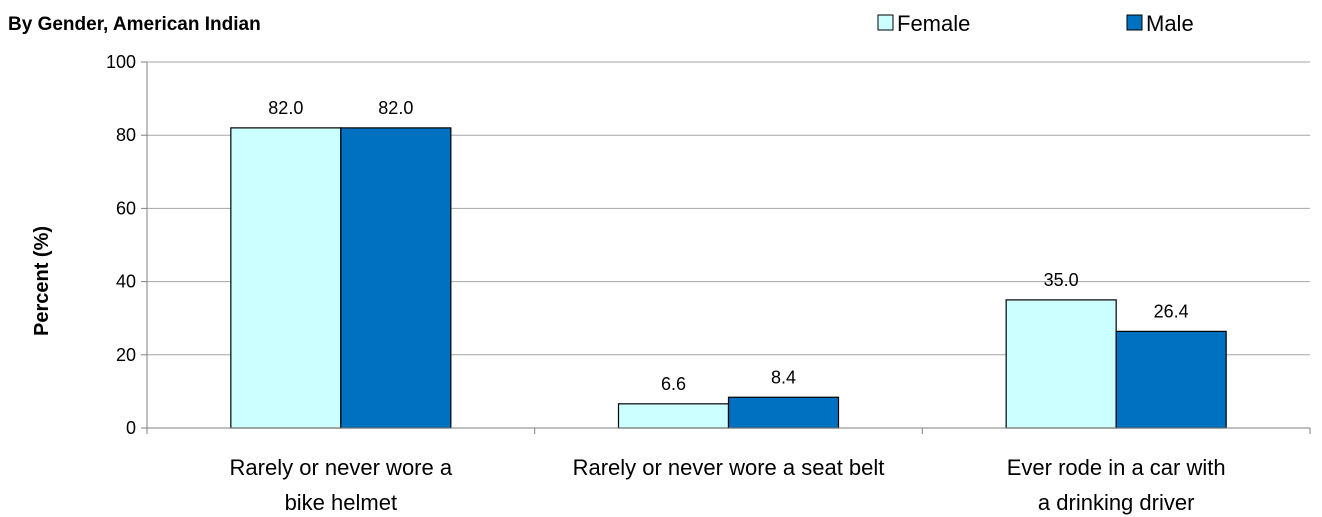  I want to click on y-tick-label: 40, so click(126, 282).